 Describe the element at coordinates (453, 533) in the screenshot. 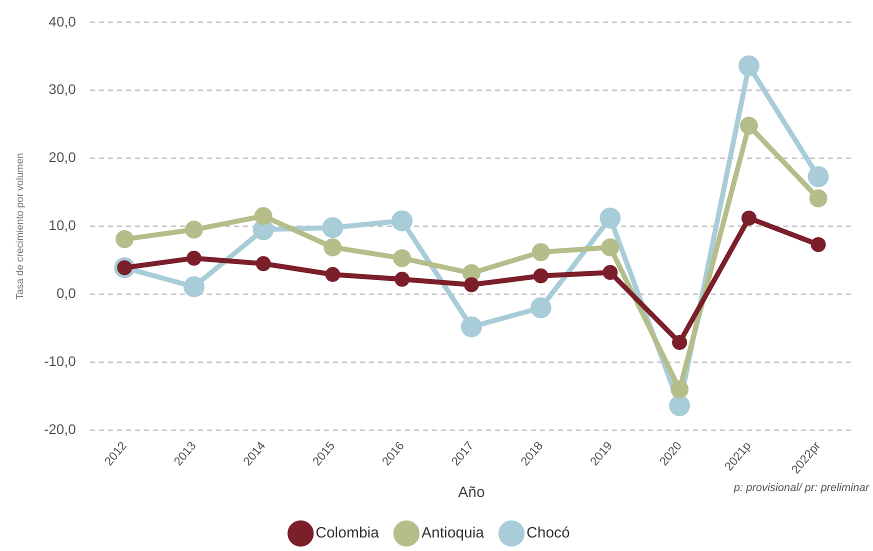

I see `legend-label: Antioquia` at that location.